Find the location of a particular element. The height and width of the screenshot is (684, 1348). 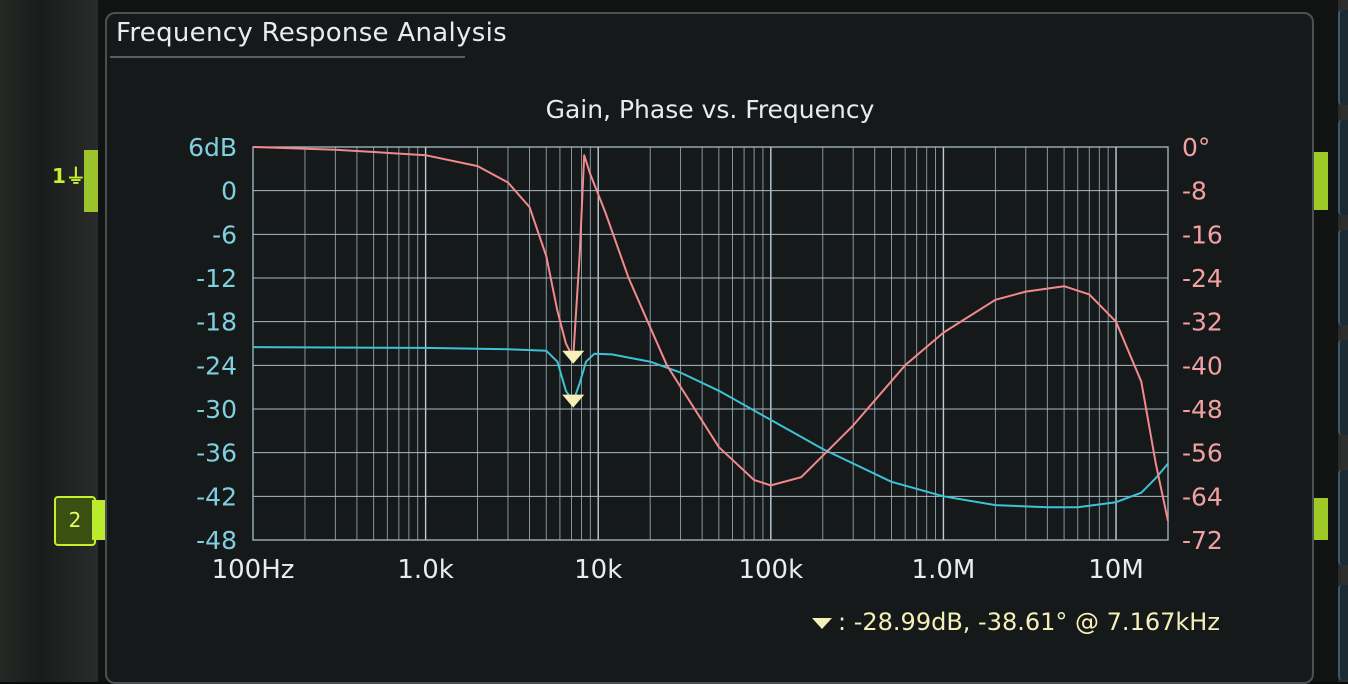

gain-tick-label: -42 is located at coordinates (216, 496).